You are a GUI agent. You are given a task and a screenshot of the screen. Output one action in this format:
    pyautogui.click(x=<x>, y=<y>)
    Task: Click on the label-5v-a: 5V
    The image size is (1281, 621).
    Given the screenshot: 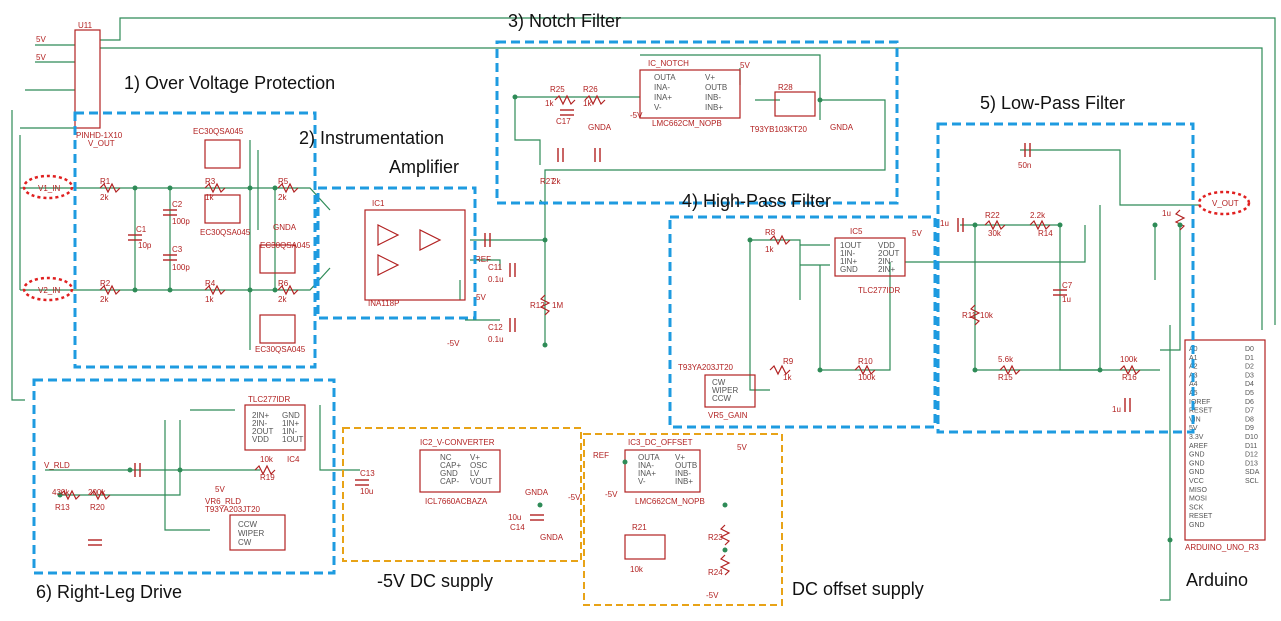 What is the action you would take?
    pyautogui.click(x=41, y=39)
    